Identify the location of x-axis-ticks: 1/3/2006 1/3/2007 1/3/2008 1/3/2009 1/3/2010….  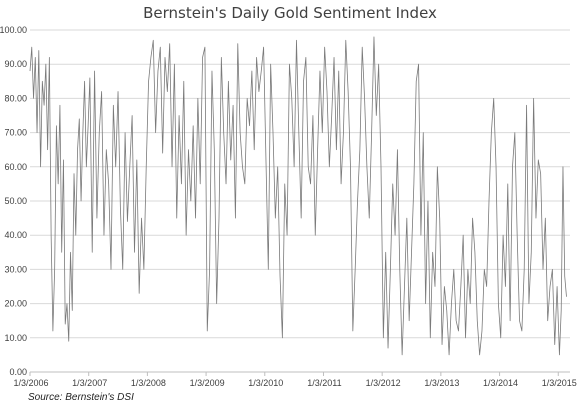
(295, 380).